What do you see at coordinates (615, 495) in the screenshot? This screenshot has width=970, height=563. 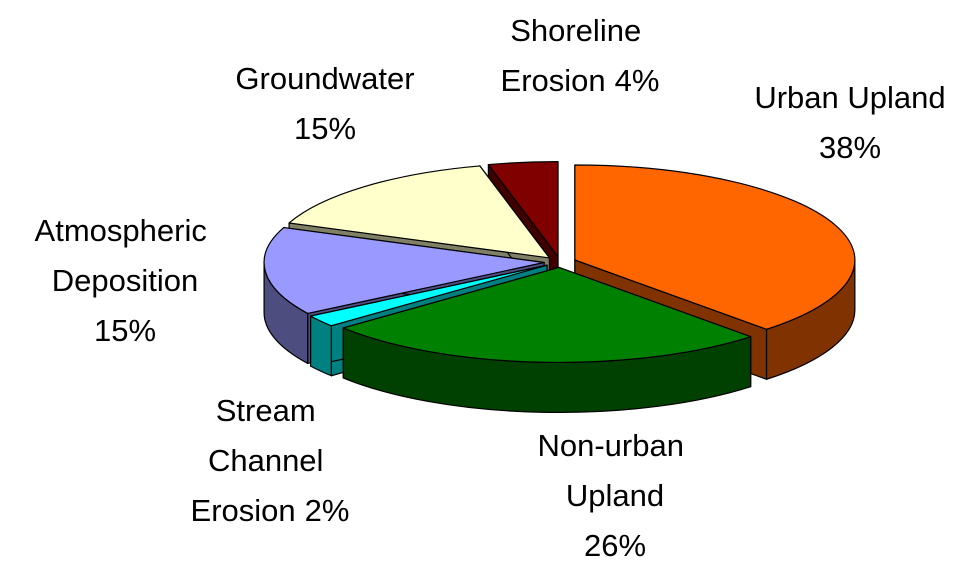 I see `label-line: Upland` at bounding box center [615, 495].